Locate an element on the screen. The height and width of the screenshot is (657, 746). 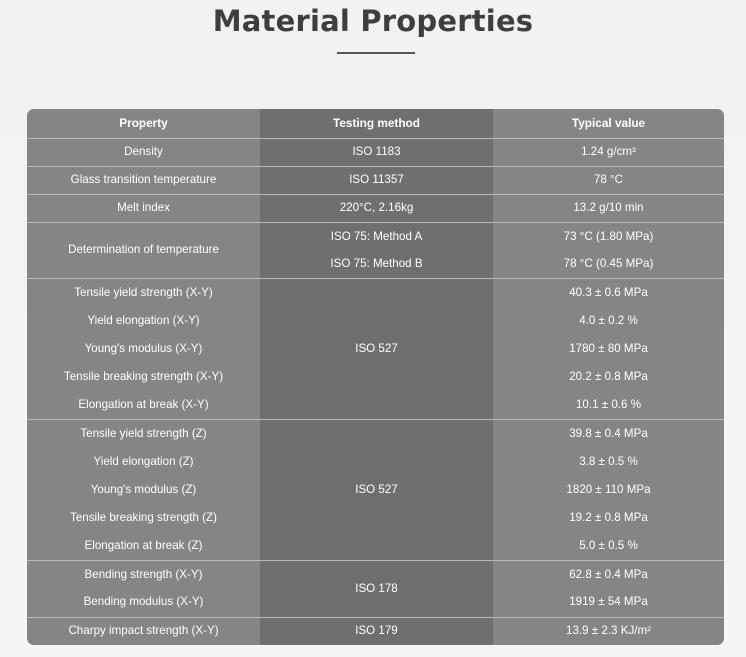
table-row: Bending modulus (X-Y) 1919 ± 54 MPa is located at coordinates (375, 603).